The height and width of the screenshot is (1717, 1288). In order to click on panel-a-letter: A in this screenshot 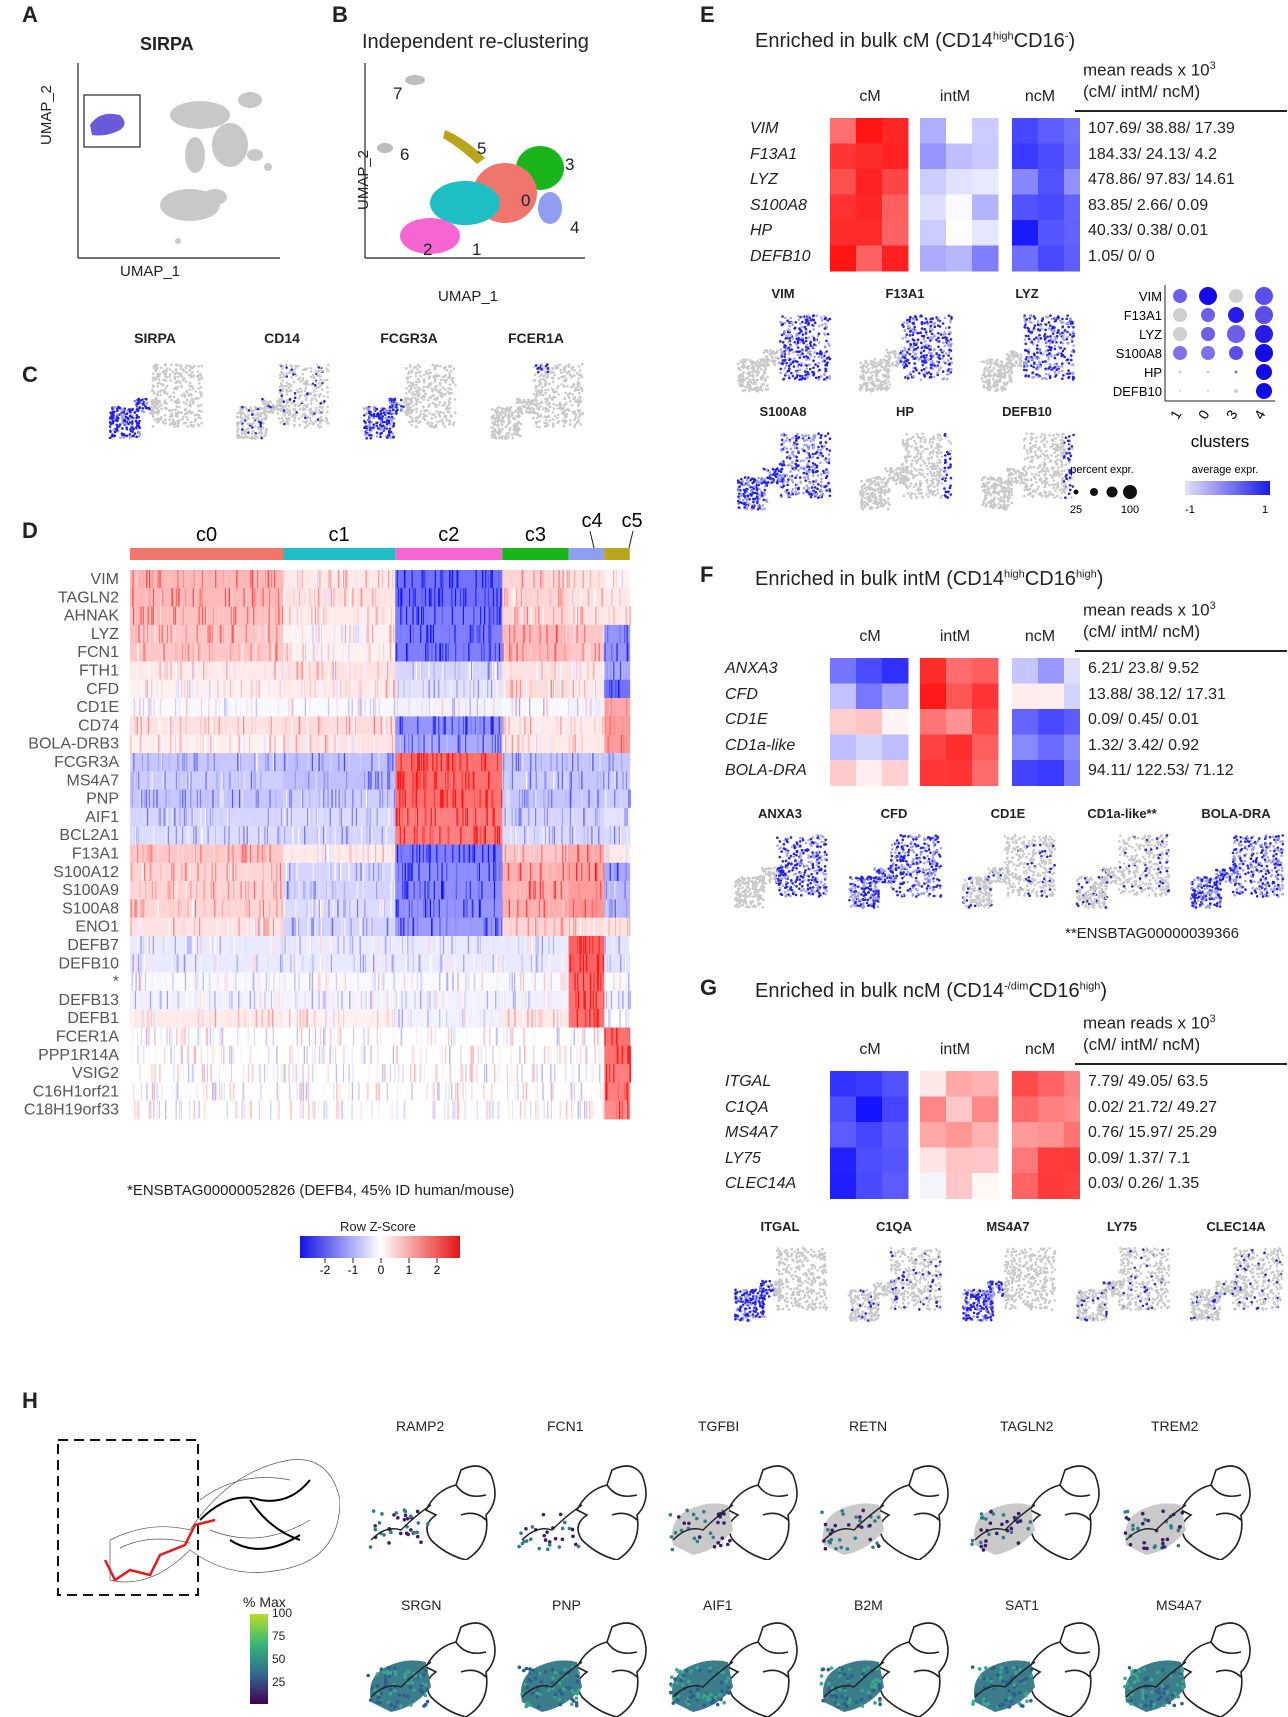, I will do `click(30, 14)`.